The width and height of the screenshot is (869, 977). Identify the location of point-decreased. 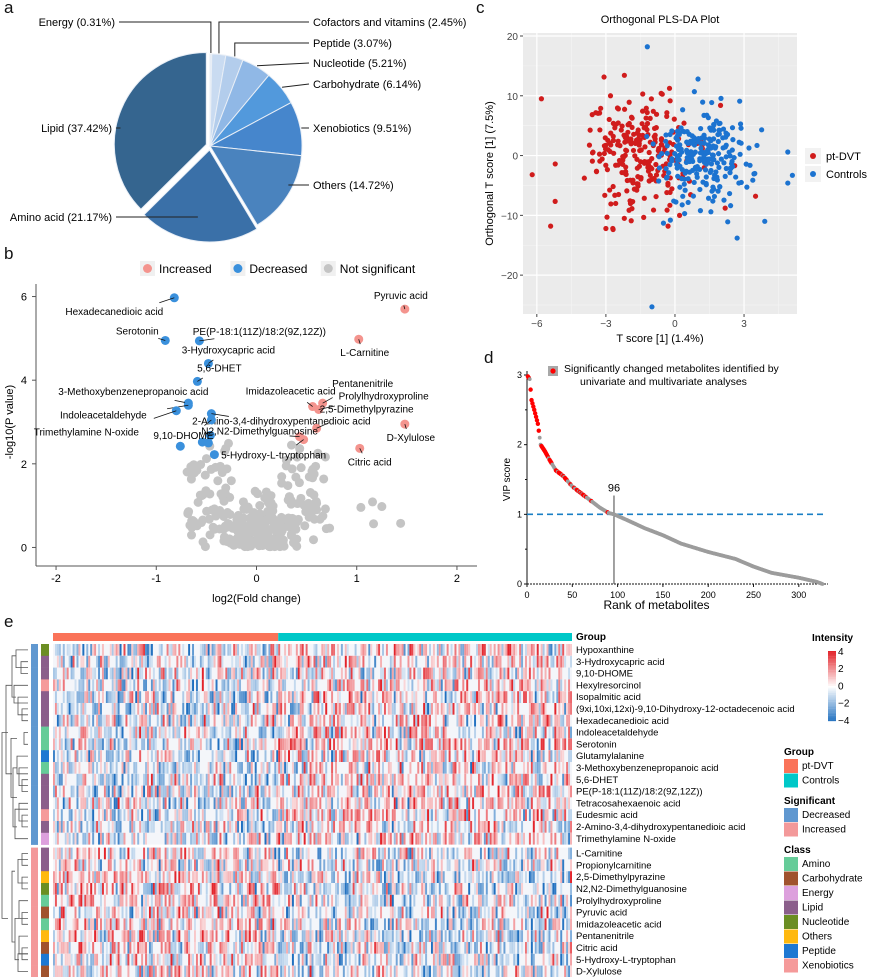
(180, 446).